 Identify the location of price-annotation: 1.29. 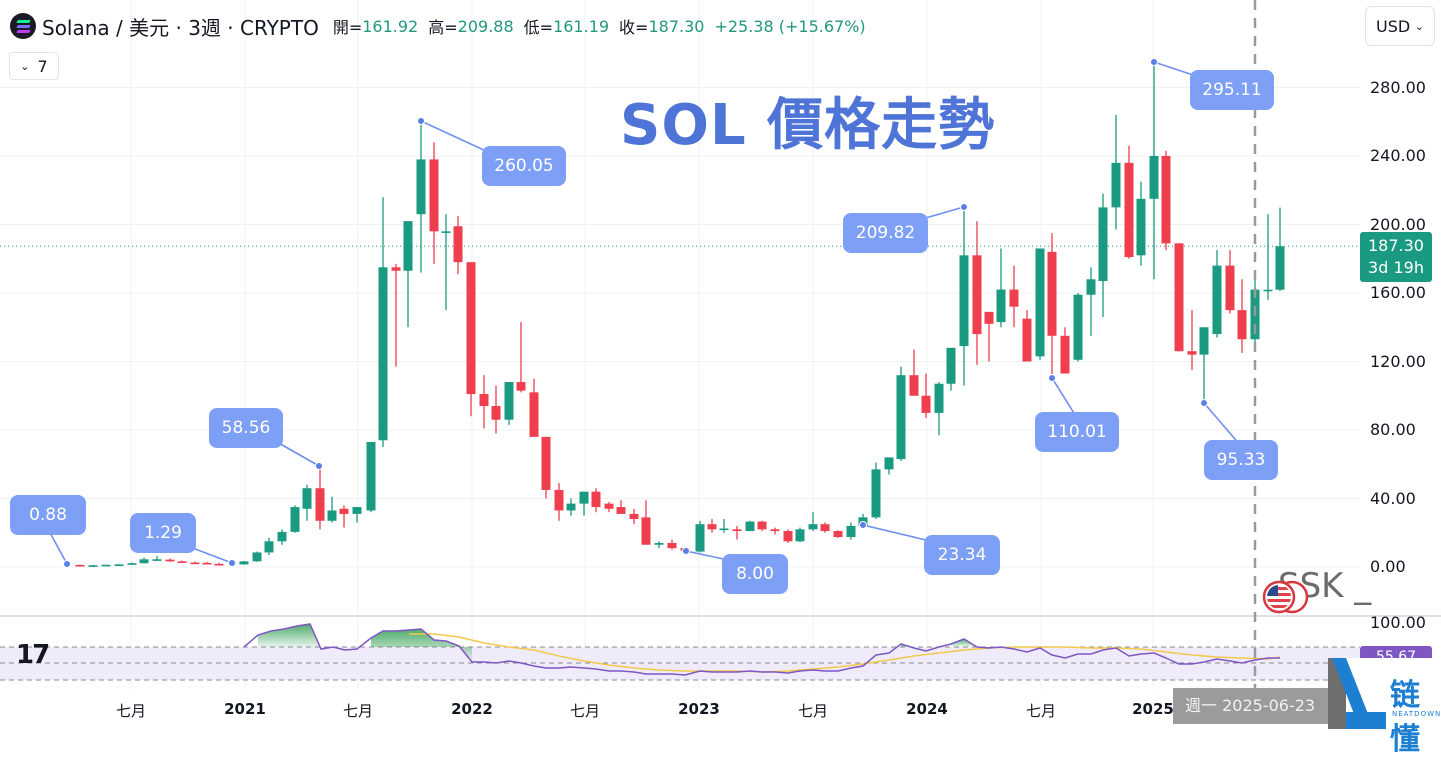
(163, 533).